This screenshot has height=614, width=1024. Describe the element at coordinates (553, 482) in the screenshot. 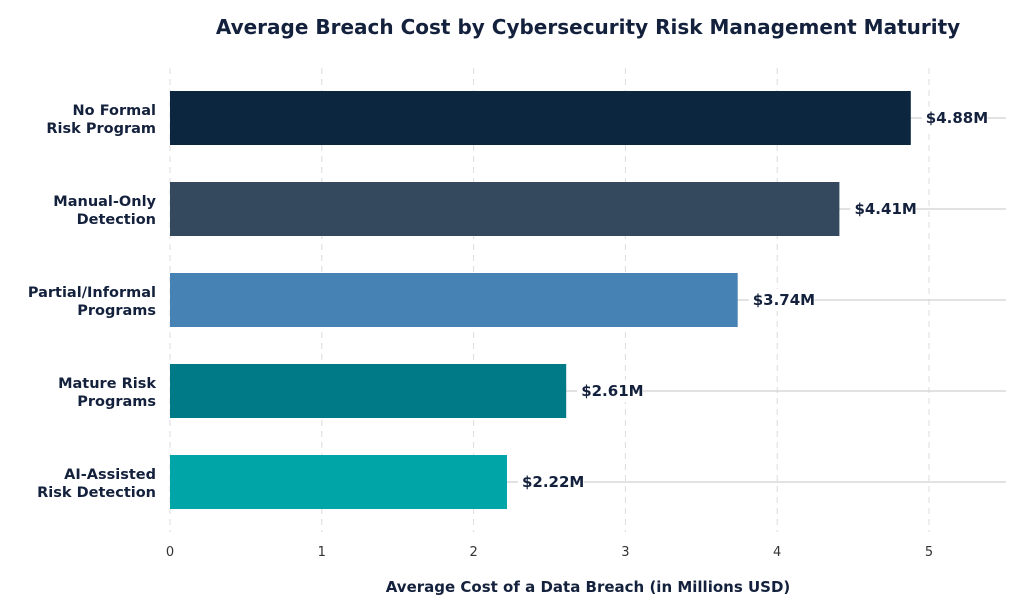

I see `value-label: $2.22M` at that location.